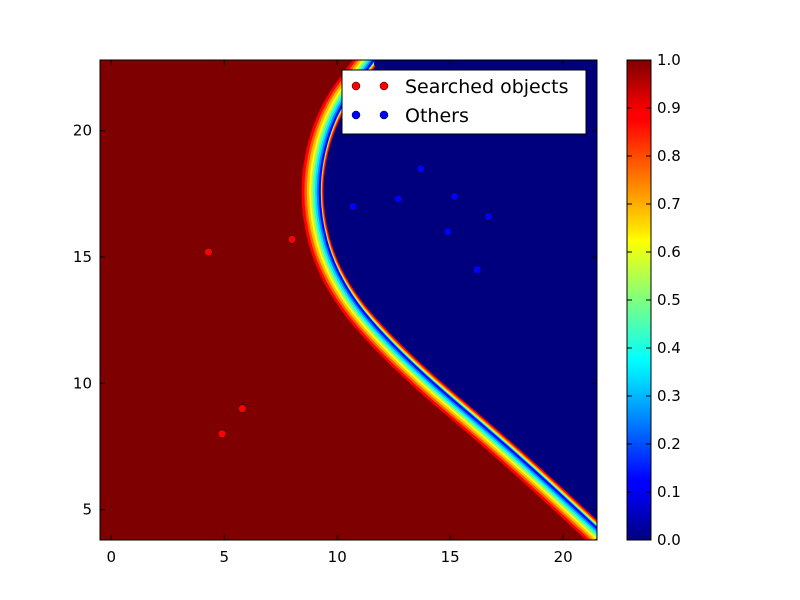 This screenshot has width=800, height=600. What do you see at coordinates (669, 300) in the screenshot?
I see `colorbar-tick-label: 0.5` at bounding box center [669, 300].